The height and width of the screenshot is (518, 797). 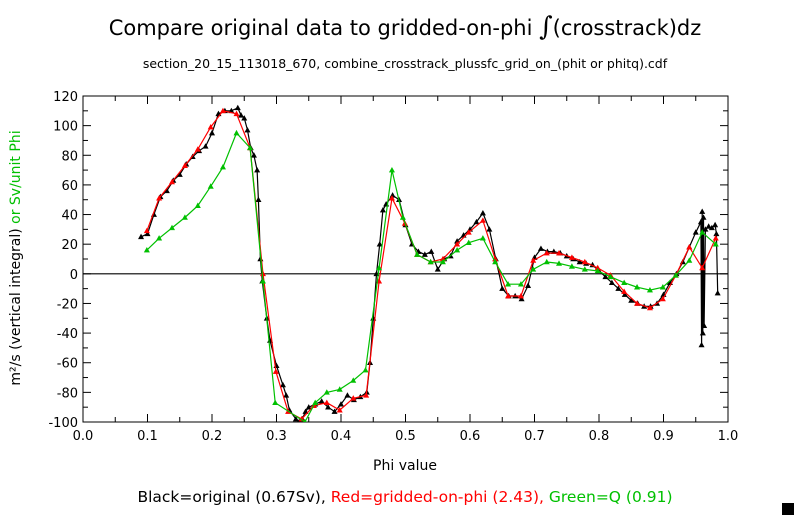 I want to click on y-tick-label: -100, so click(x=63, y=423).